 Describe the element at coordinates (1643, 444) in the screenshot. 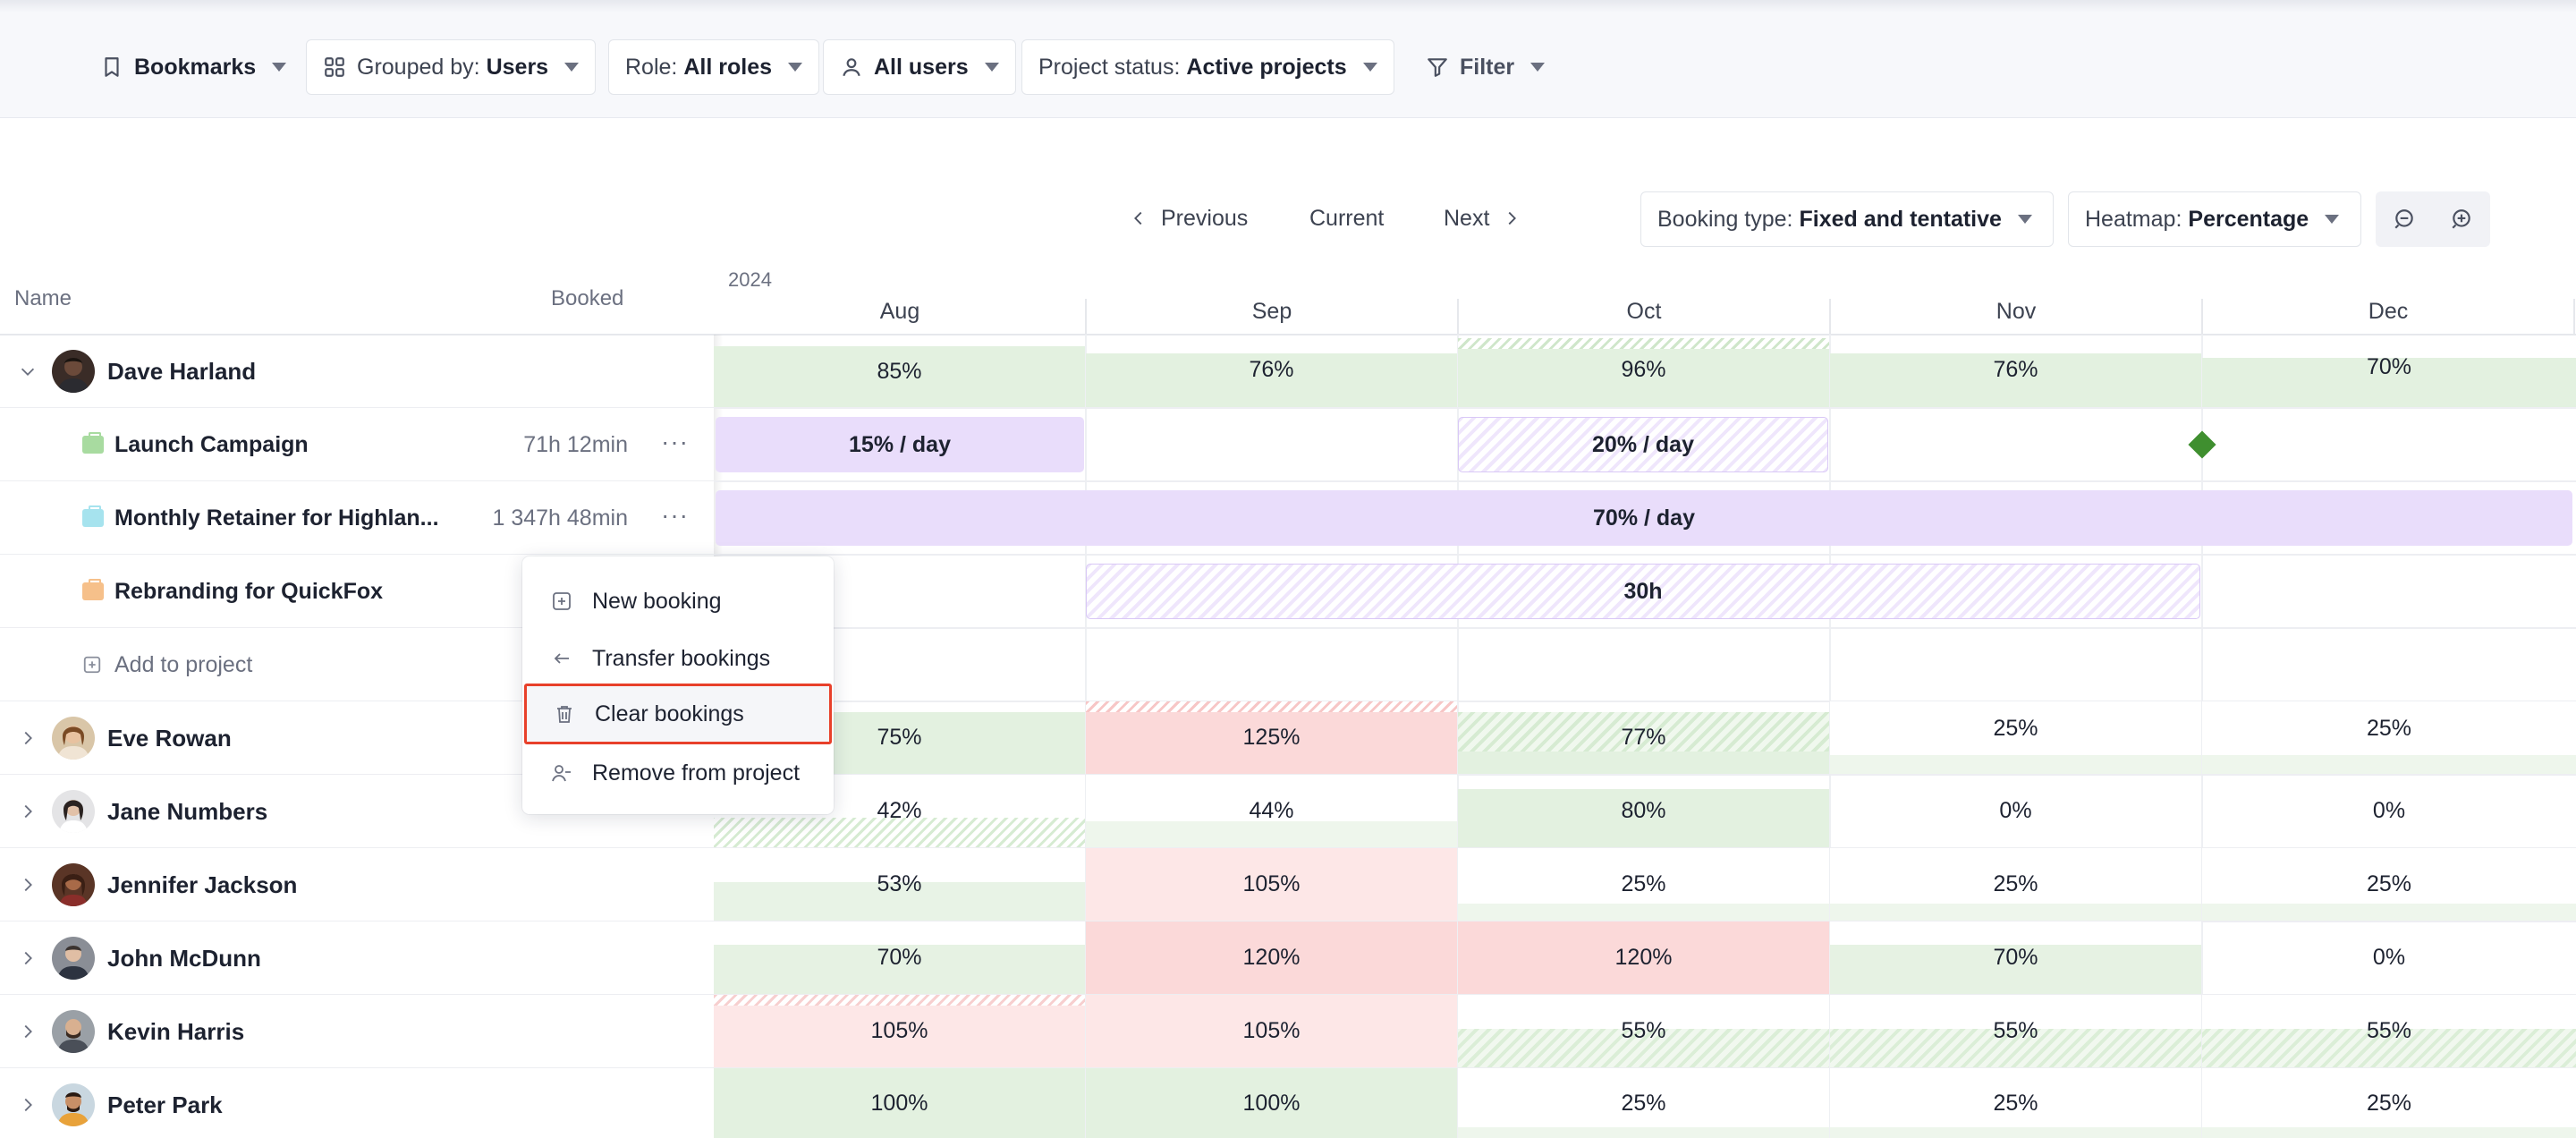

I see `booking-bar-launch-oct: 20% / day` at that location.